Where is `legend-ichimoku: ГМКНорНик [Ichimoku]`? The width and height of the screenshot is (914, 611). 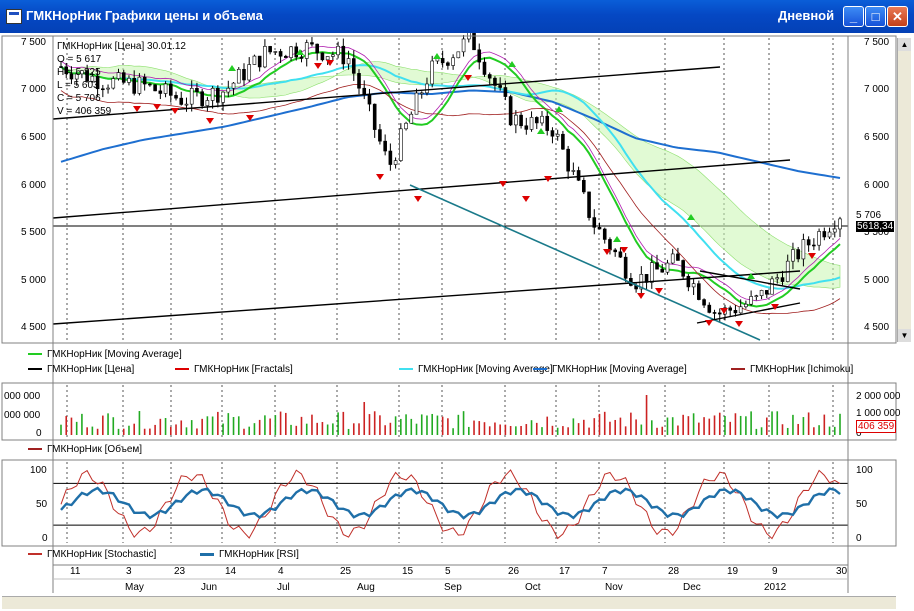 legend-ichimoku: ГМКНорНик [Ichimoku] is located at coordinates (792, 369).